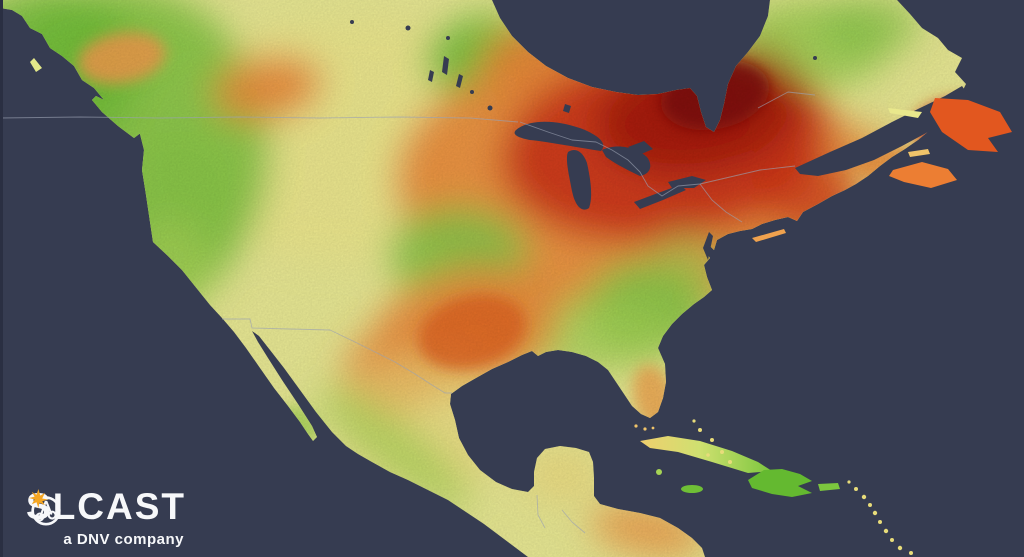  What do you see at coordinates (559, 136) in the screenshot?
I see `lake-superior` at bounding box center [559, 136].